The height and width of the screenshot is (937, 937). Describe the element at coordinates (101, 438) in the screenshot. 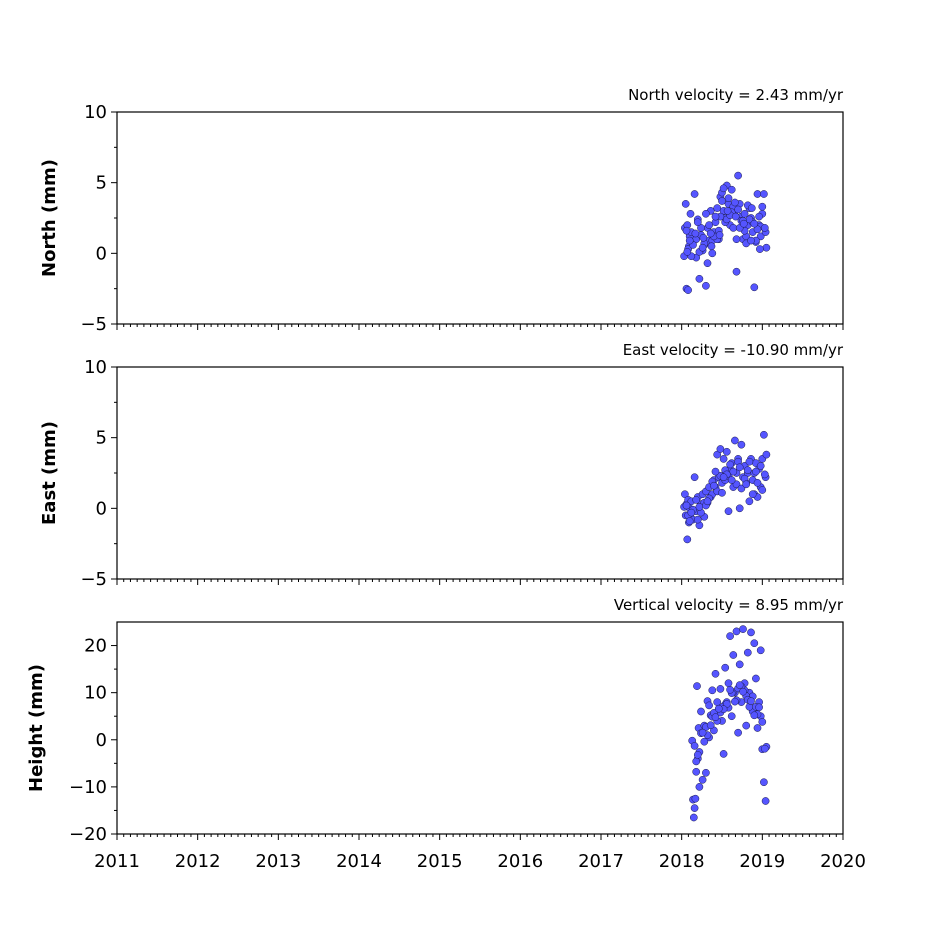

I see `east-ytick-label: 5` at that location.